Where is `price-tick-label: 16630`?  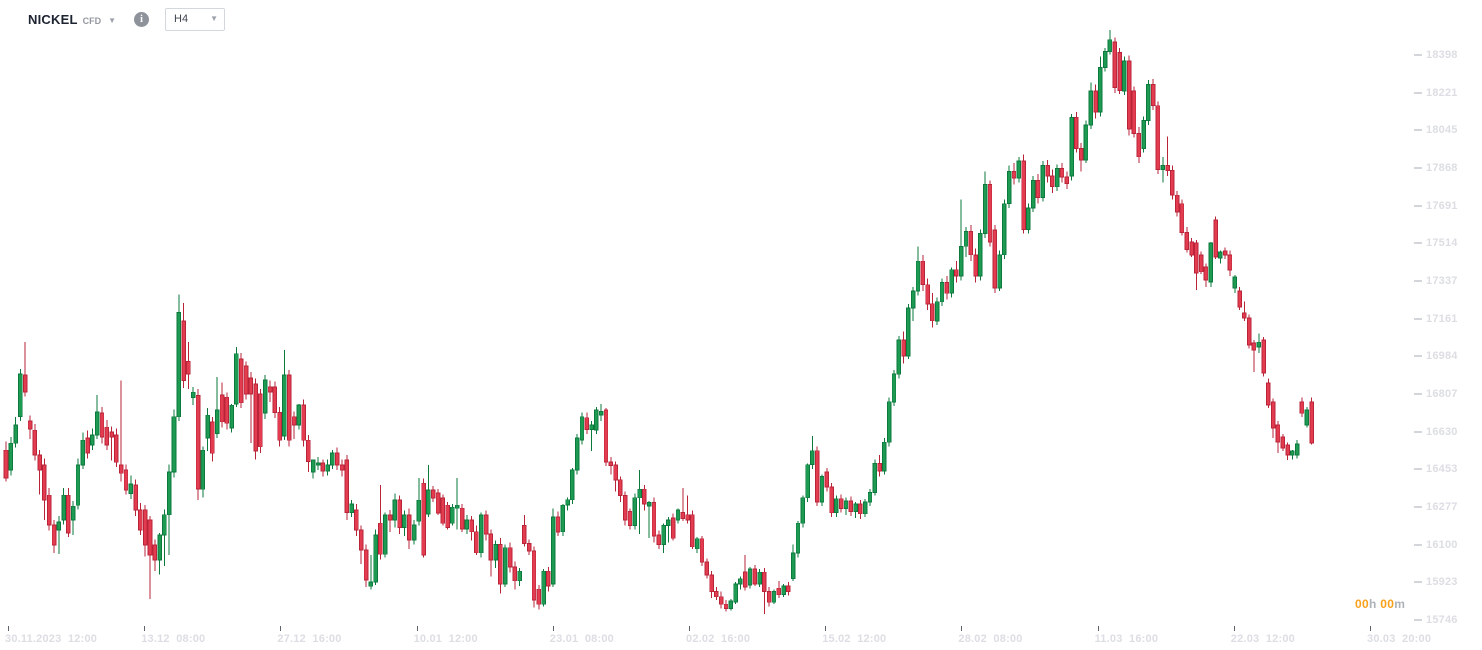
price-tick-label: 16630 is located at coordinates (1442, 431).